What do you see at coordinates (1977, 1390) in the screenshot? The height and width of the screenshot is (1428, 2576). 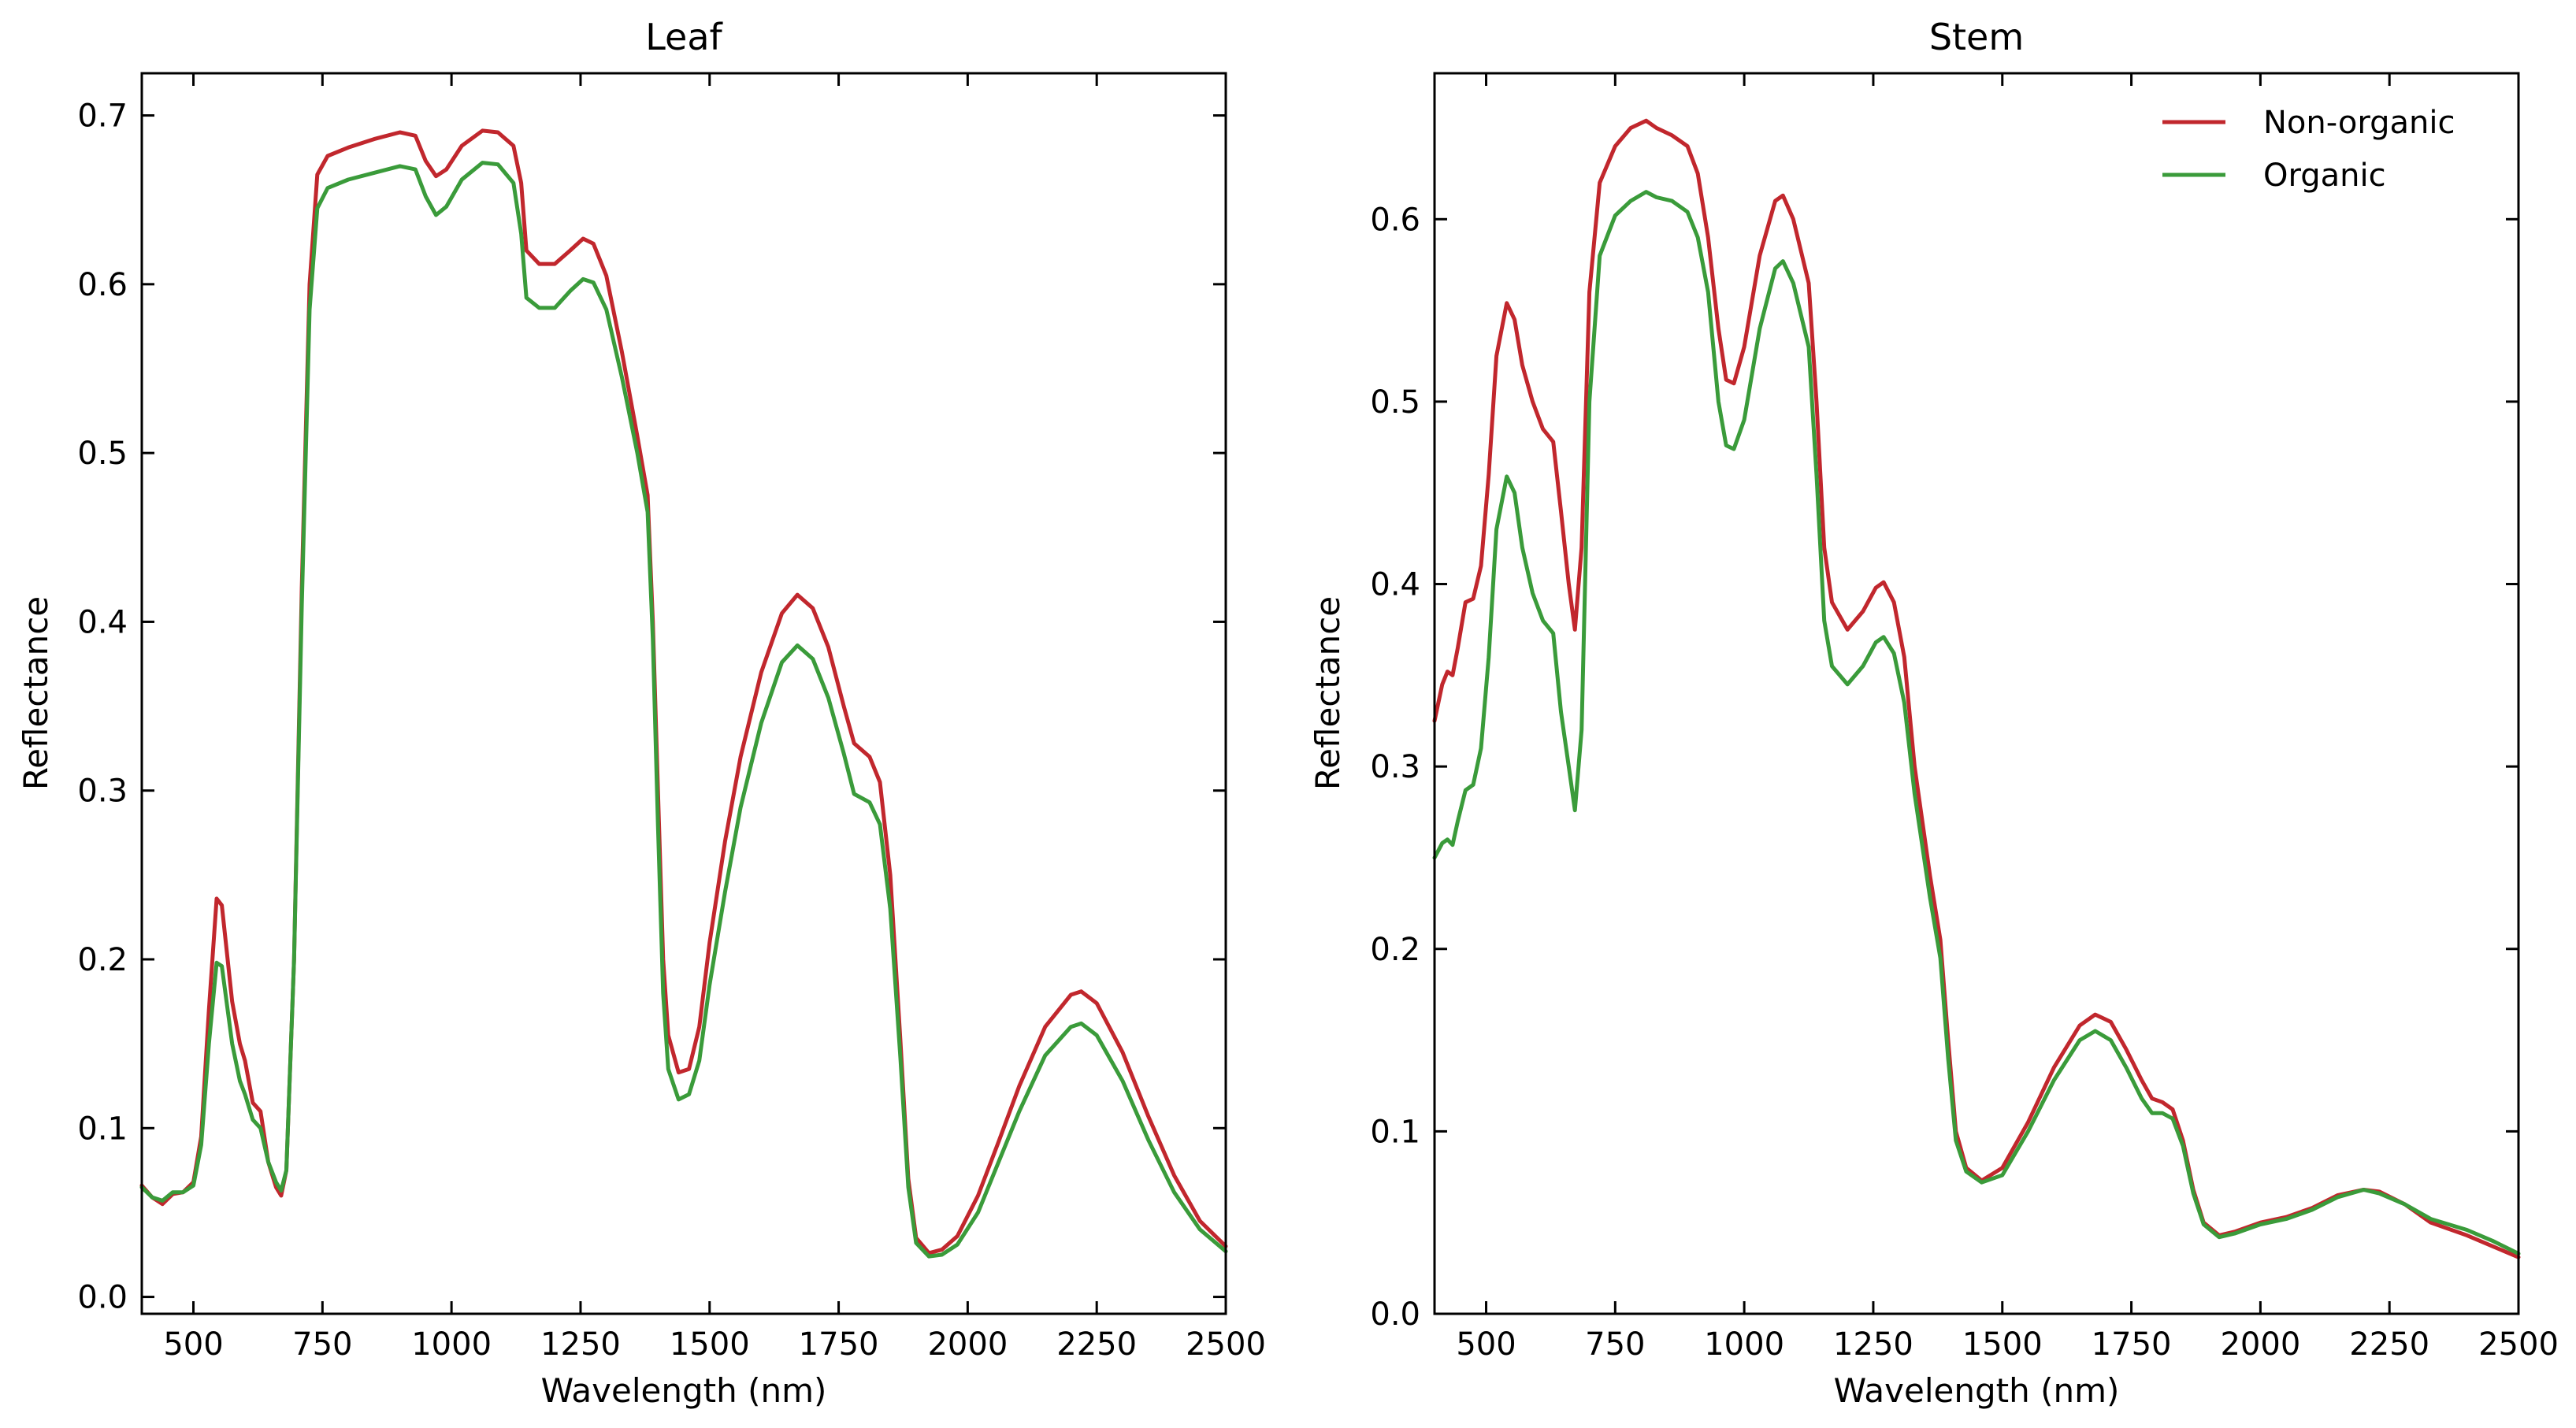 I see `stem-x-axis-label: Wavelength (nm)` at bounding box center [1977, 1390].